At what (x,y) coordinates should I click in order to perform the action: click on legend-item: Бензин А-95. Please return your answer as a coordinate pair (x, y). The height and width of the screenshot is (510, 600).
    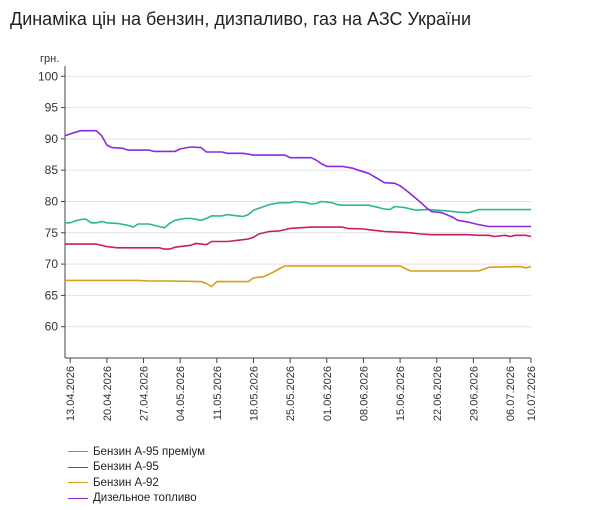
    Looking at the image, I should click on (136, 468).